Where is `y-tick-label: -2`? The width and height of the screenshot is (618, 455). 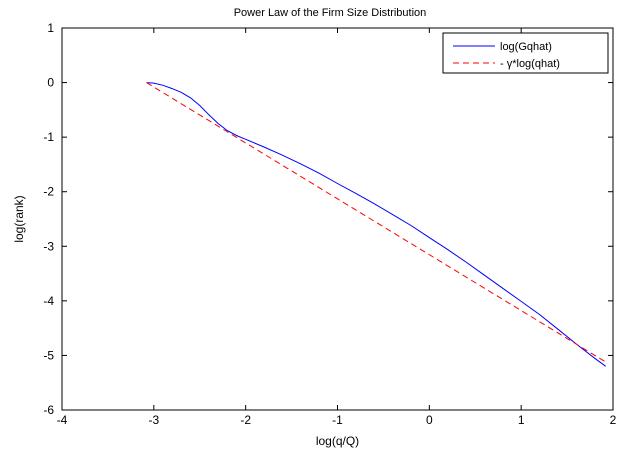
y-tick-label: -2 is located at coordinates (48, 192).